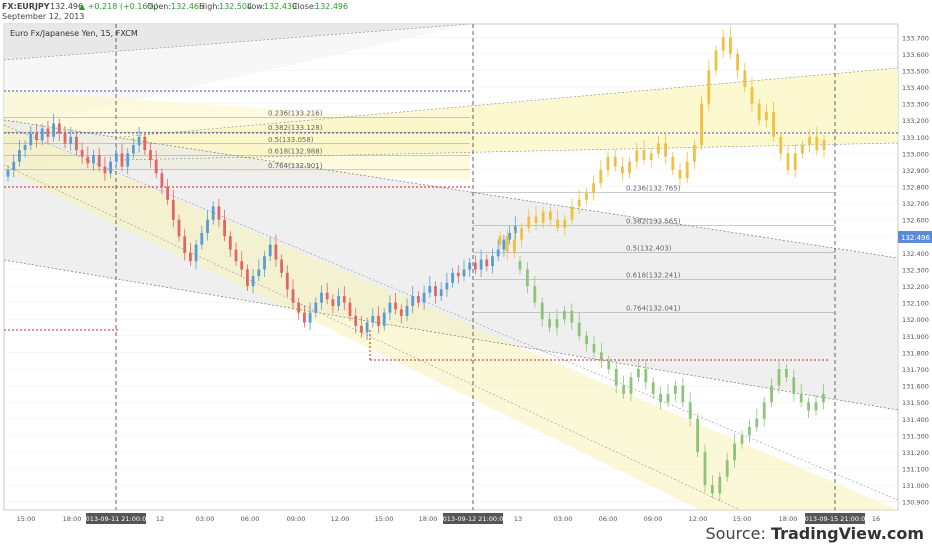 The width and height of the screenshot is (932, 550). What do you see at coordinates (915, 55) in the screenshot?
I see `y-tick-label: 133.600` at bounding box center [915, 55].